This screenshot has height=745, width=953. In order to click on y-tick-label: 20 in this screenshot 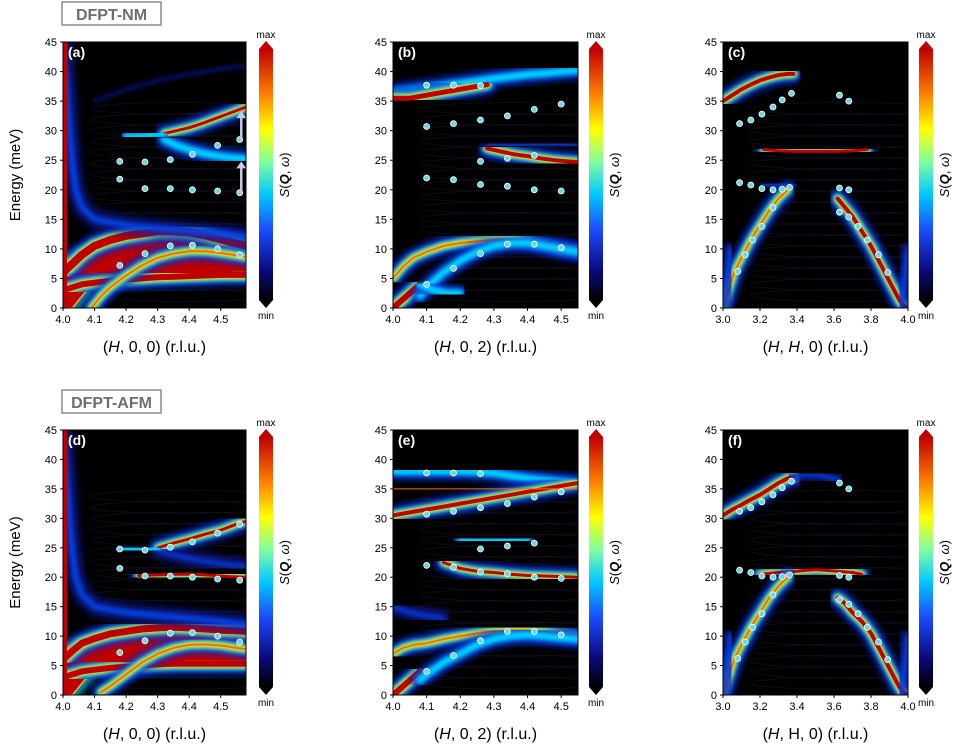, I will do `click(381, 191)`.